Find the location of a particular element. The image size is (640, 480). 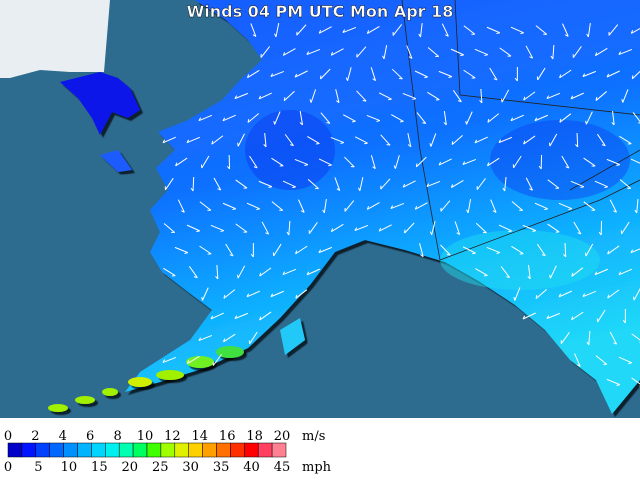

ms-label: 2 is located at coordinates (35, 436).